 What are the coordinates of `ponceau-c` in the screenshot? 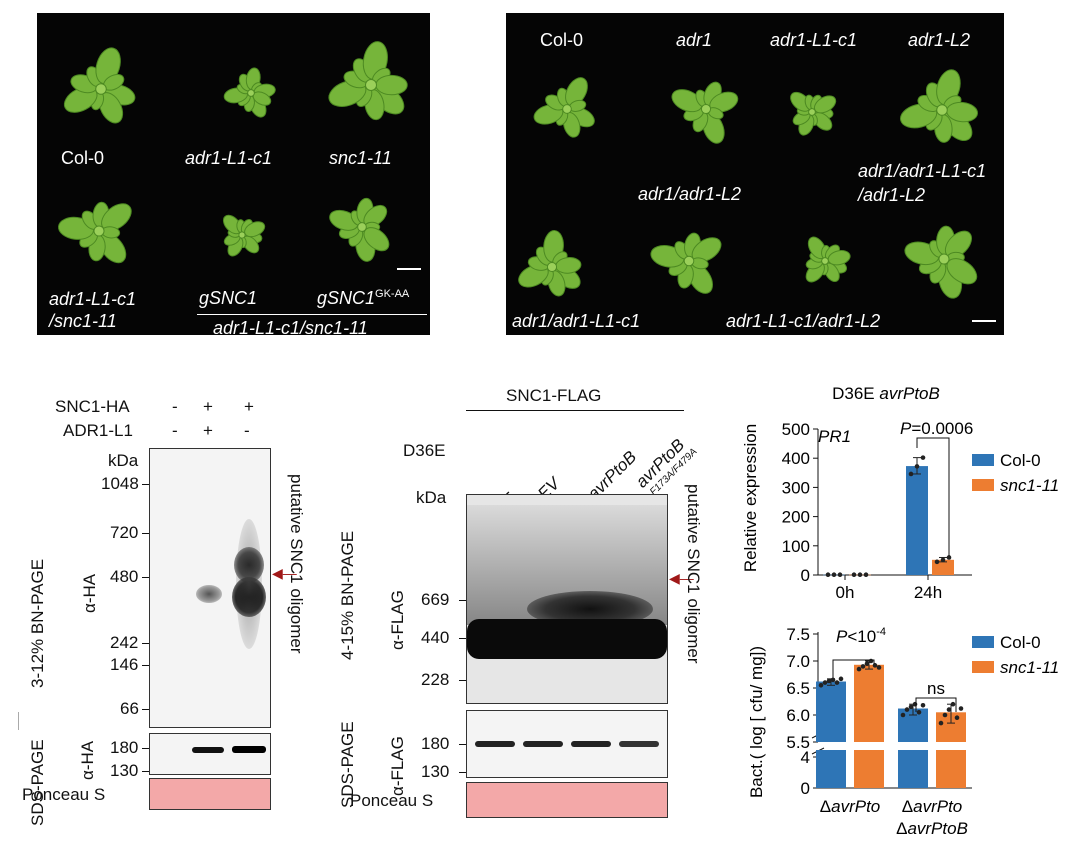 It's located at (210, 794).